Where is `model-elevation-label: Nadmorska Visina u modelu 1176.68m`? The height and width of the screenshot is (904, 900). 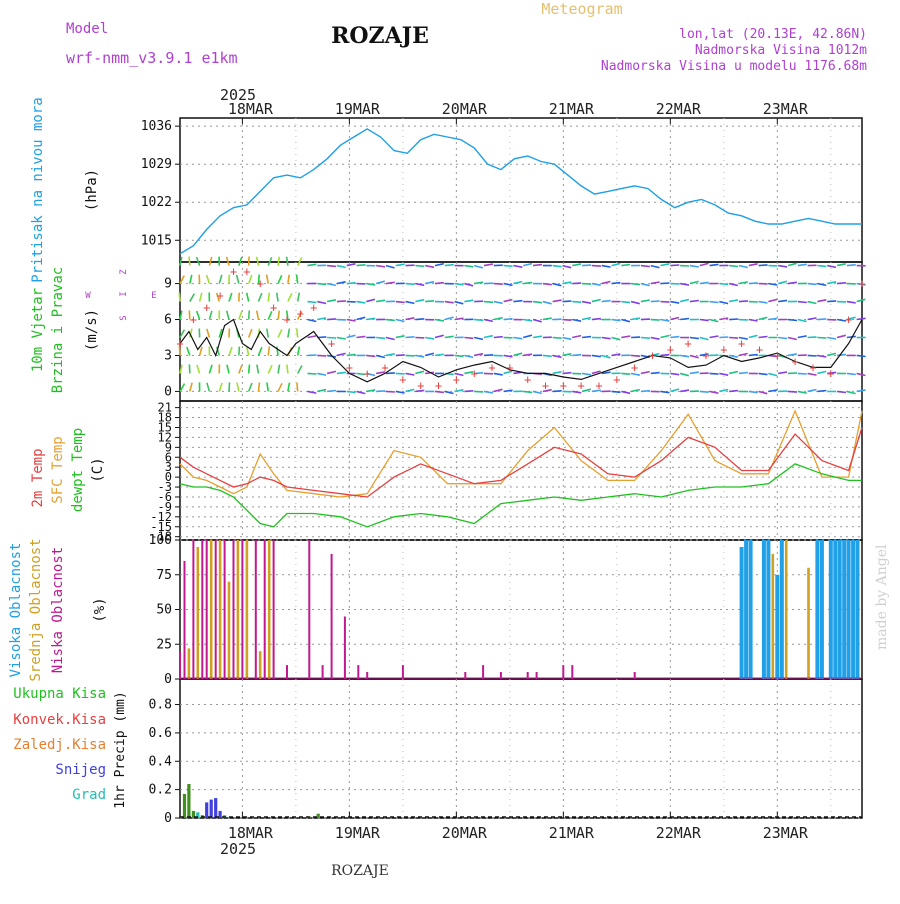 model-elevation-label: Nadmorska Visina u modelu 1176.68m is located at coordinates (734, 66).